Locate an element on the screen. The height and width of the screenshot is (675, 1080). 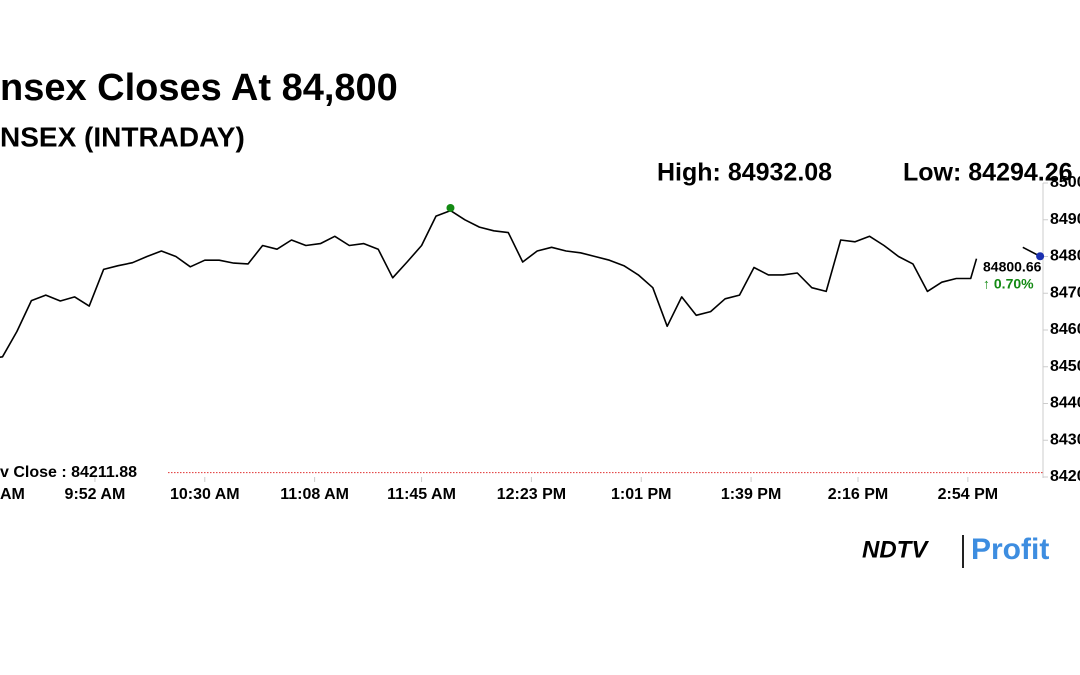
x-tick-label: 11:08 AM is located at coordinates (314, 494).